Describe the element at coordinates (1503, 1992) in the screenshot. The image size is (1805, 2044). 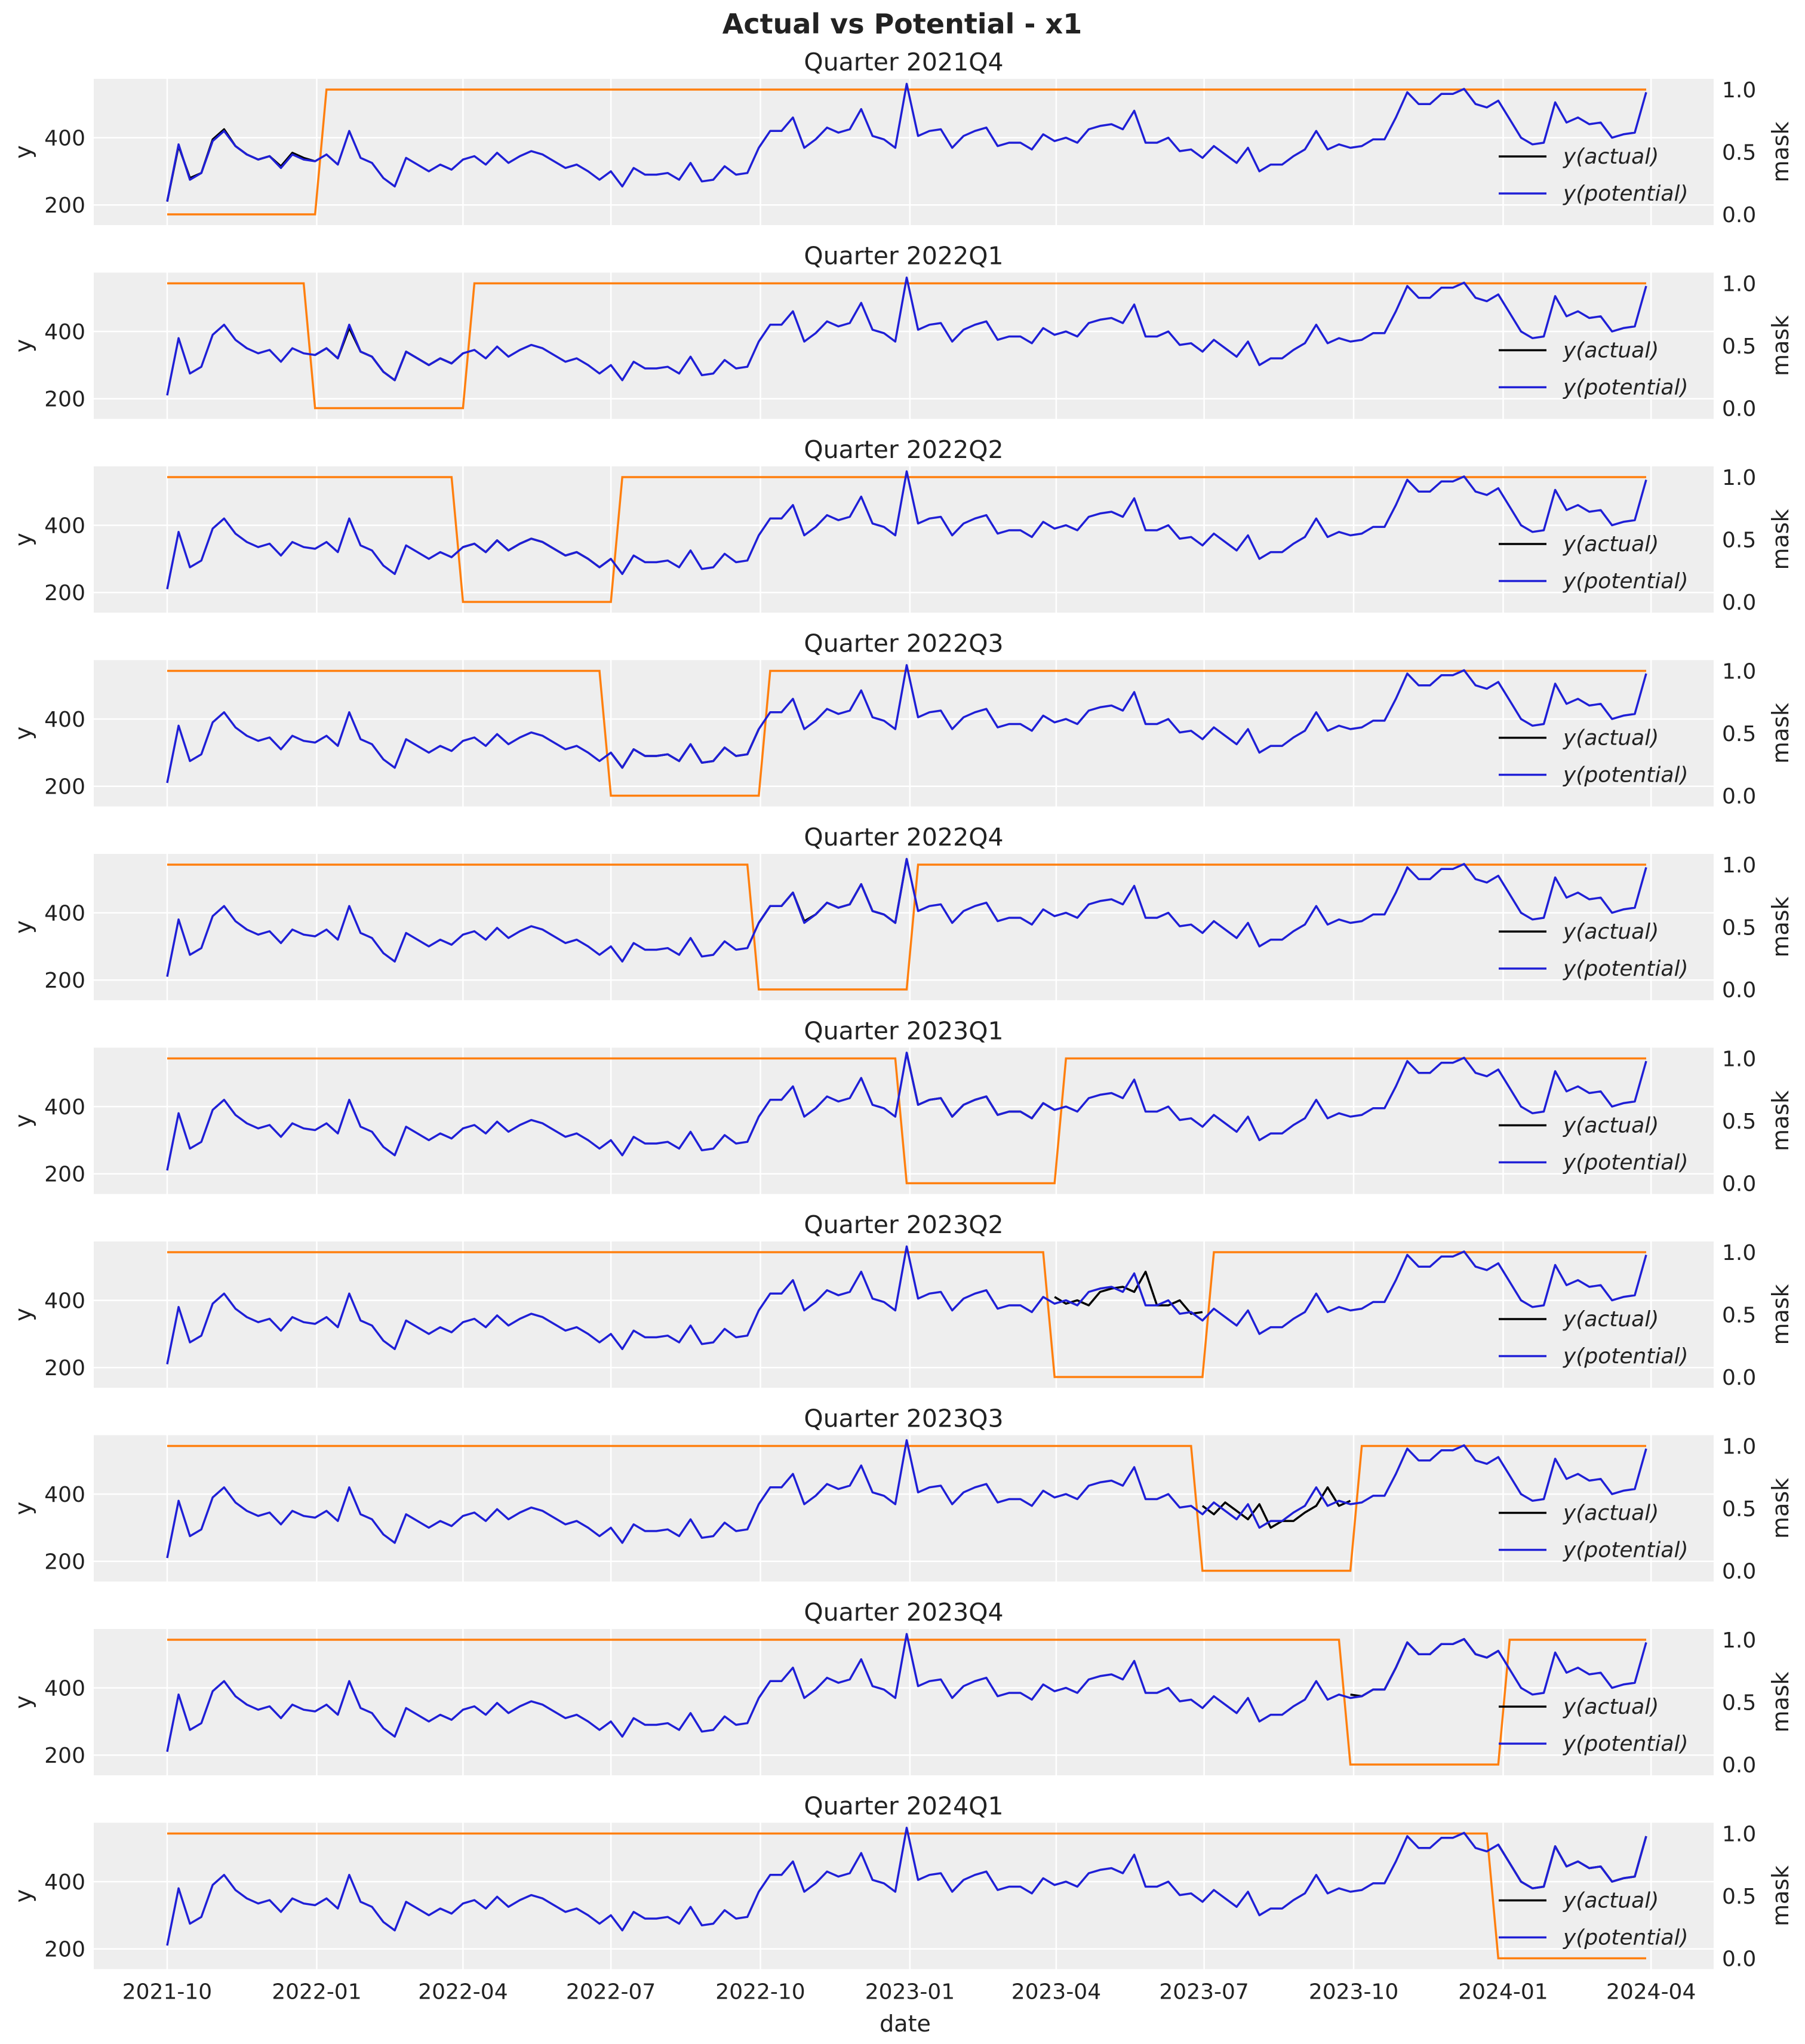
I see `x-tick-label: 2024-01` at that location.